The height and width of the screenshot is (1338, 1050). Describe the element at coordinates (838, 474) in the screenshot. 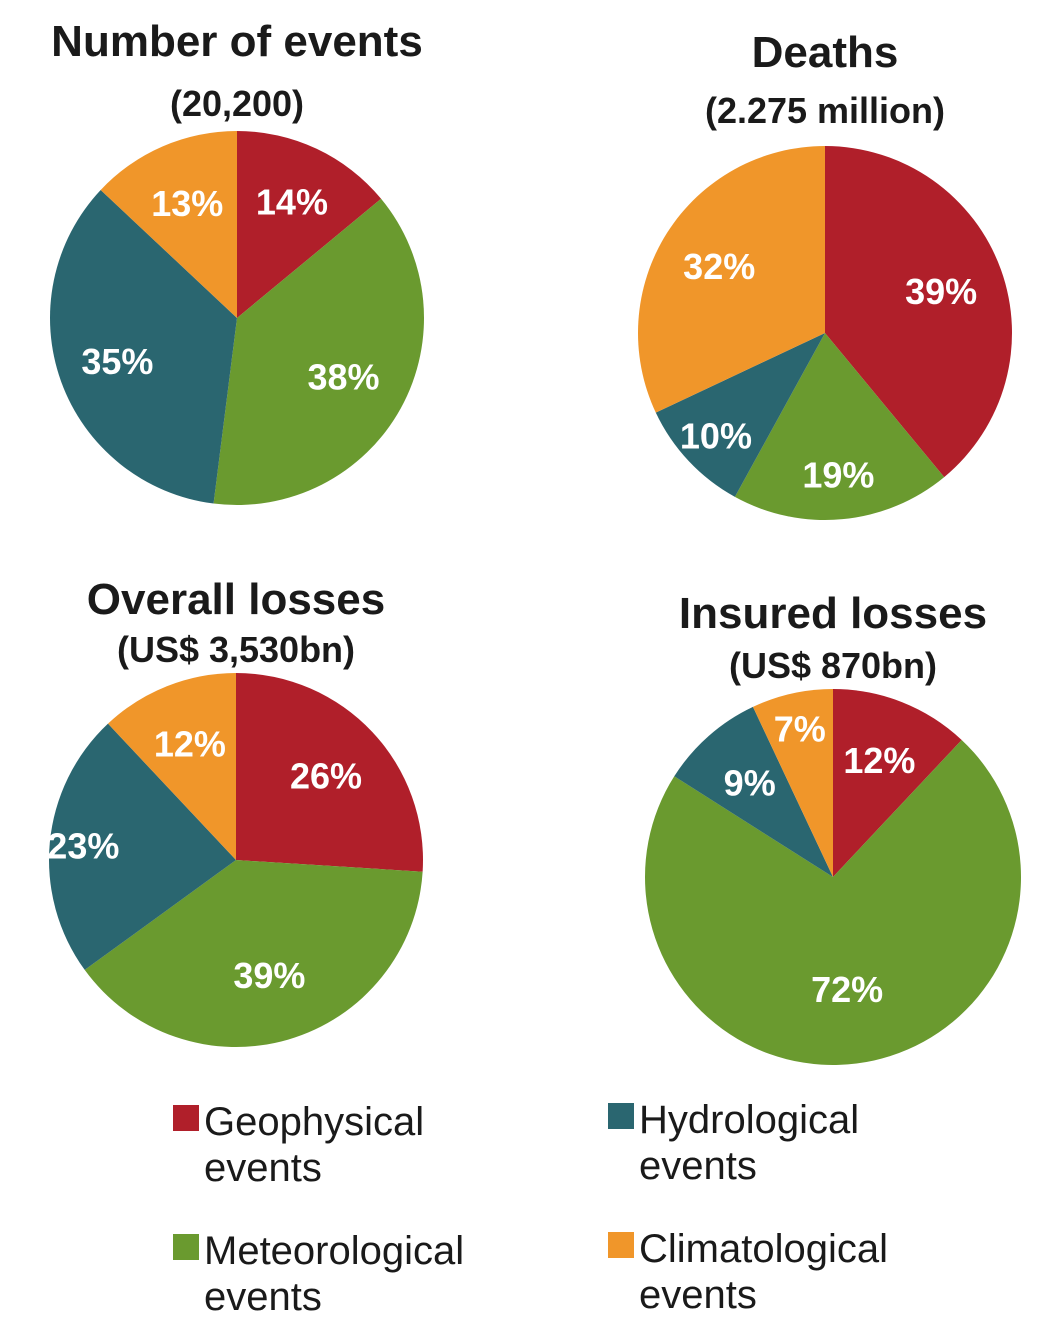

I see `slice-label-meteorological-events: 19%` at that location.